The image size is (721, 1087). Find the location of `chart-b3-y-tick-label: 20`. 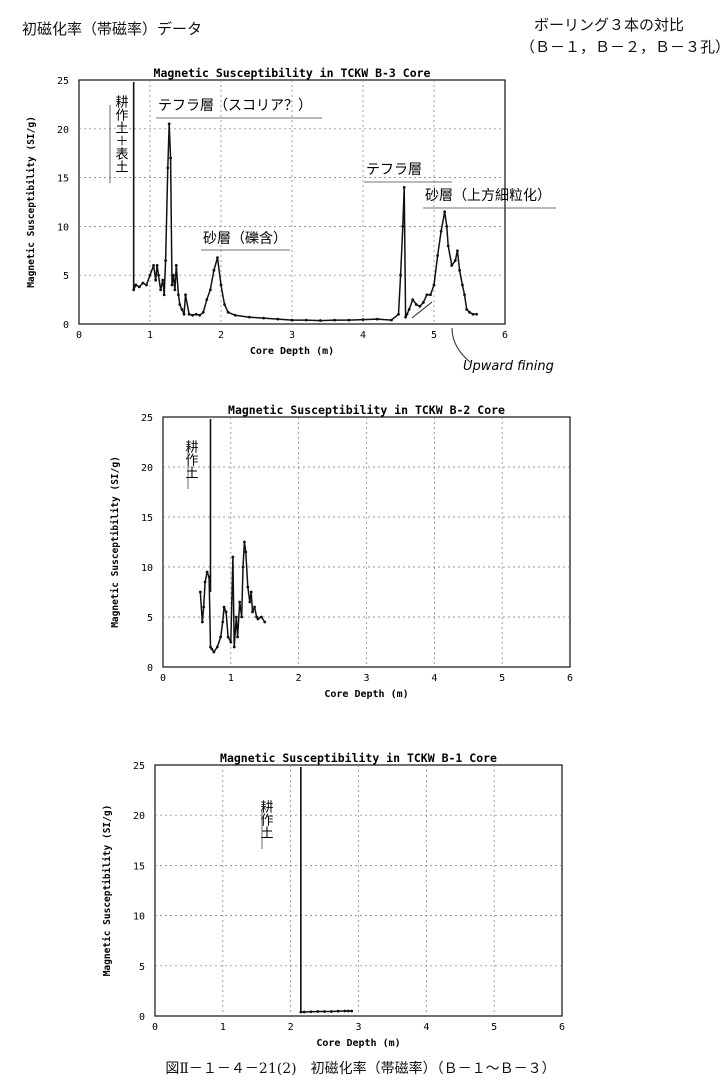

chart-b3-y-tick-label: 20 is located at coordinates (63, 130).